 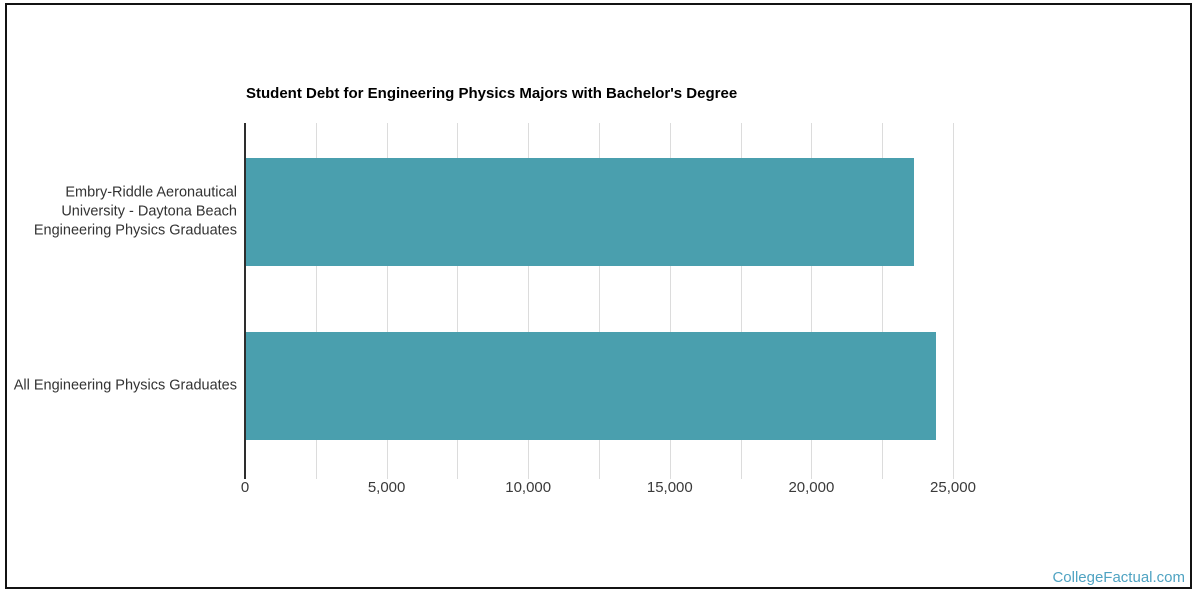 I want to click on y-category-label: All Engineering Physics Graduates, so click(x=125, y=386).